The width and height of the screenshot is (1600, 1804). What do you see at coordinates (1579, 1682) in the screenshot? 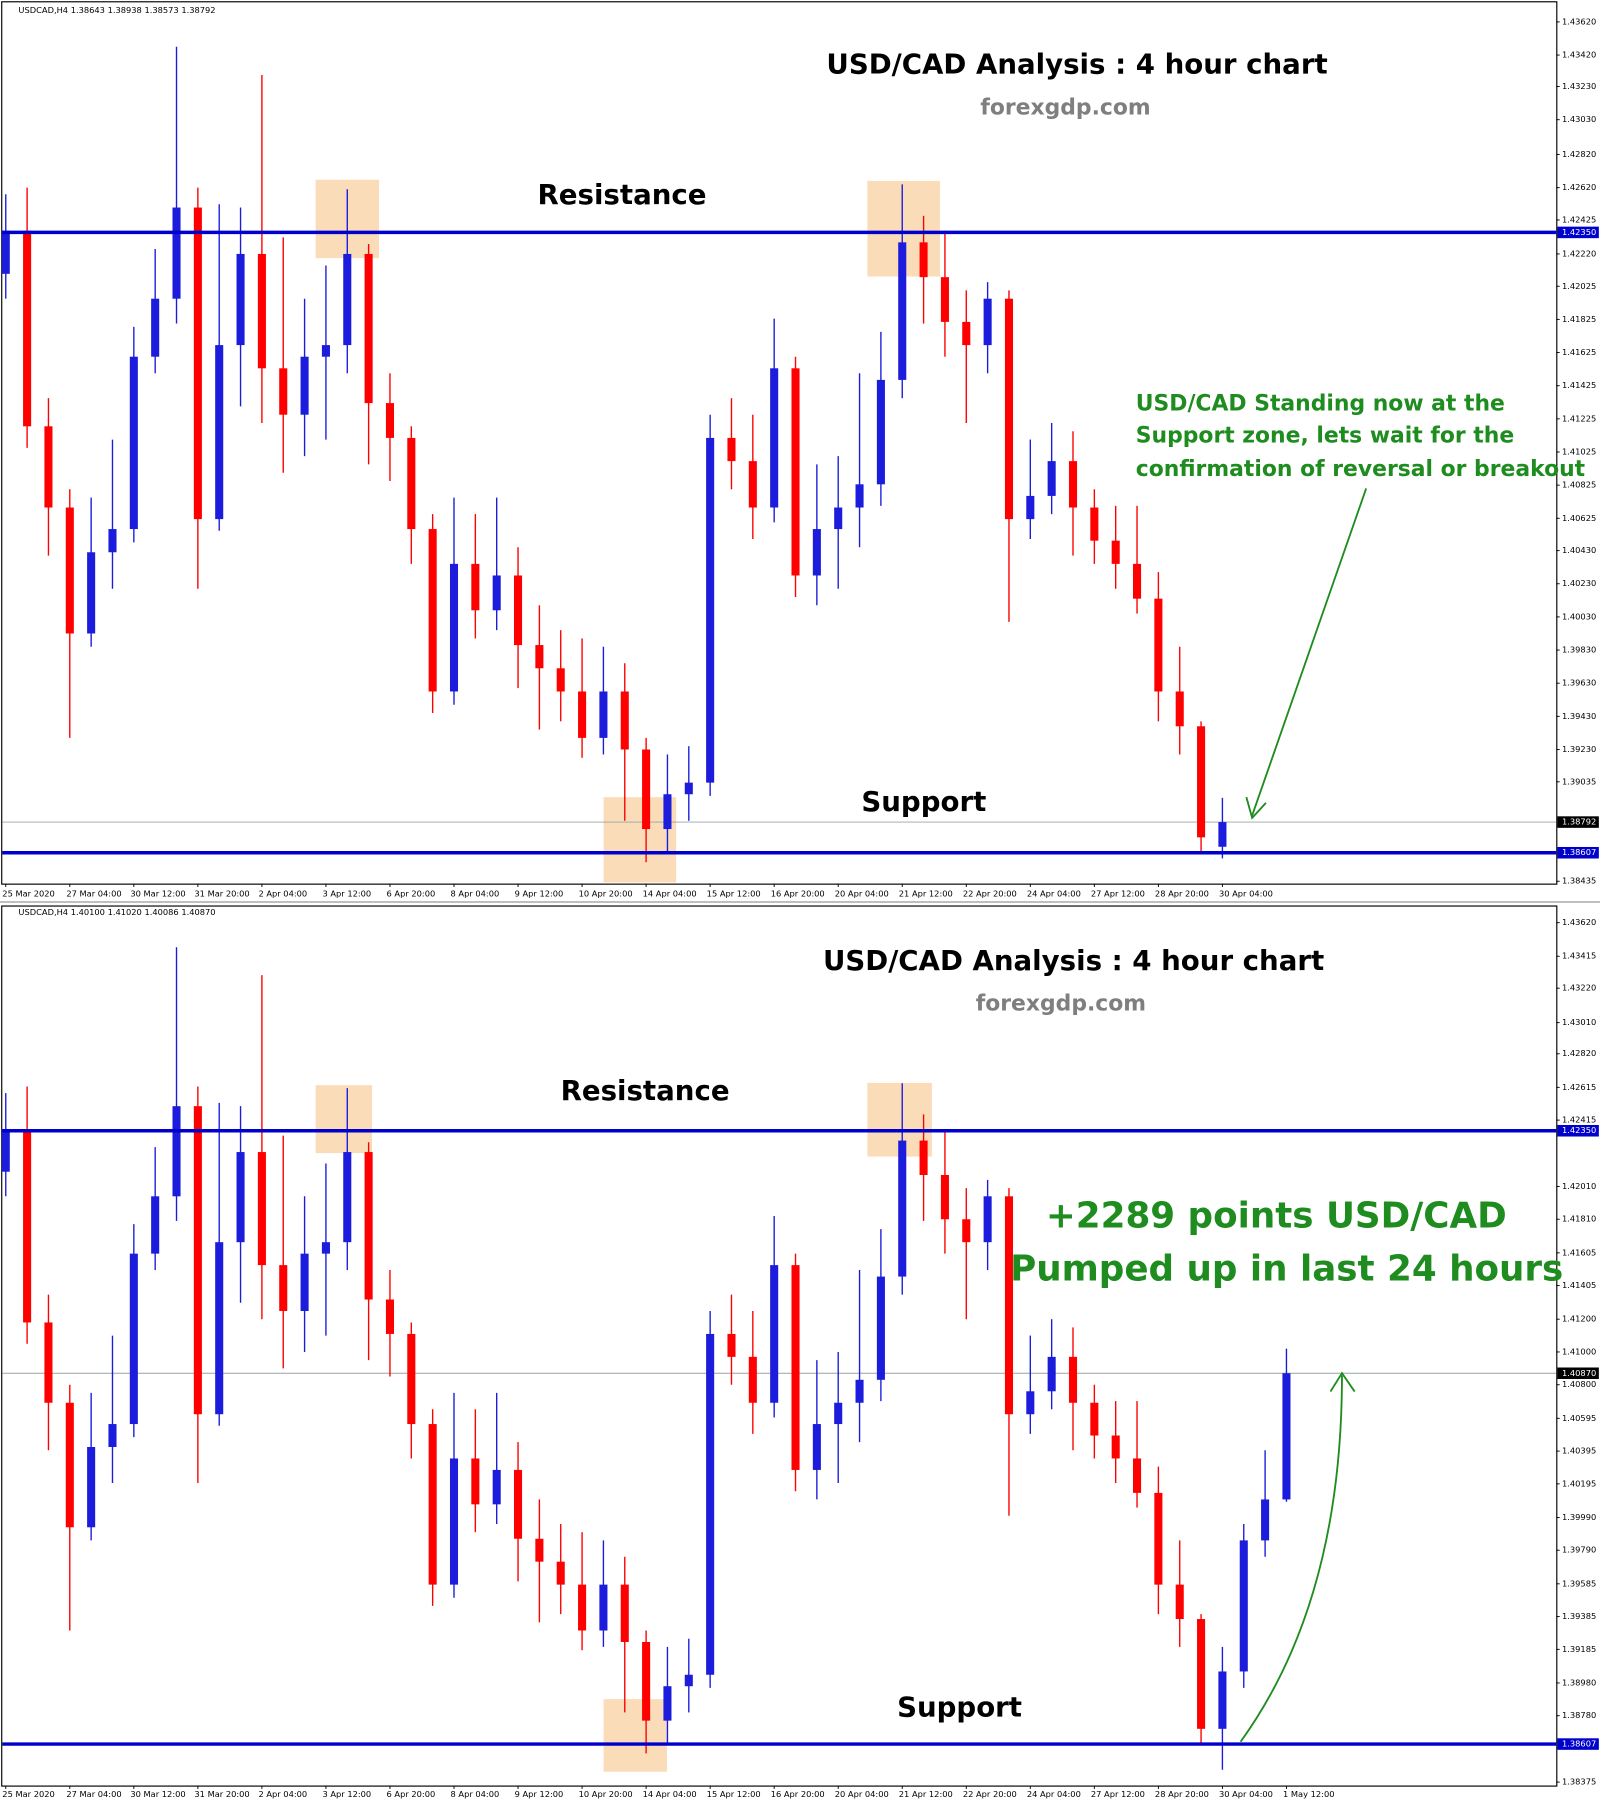
I see `y-tick-label: 1.38980` at bounding box center [1579, 1682].